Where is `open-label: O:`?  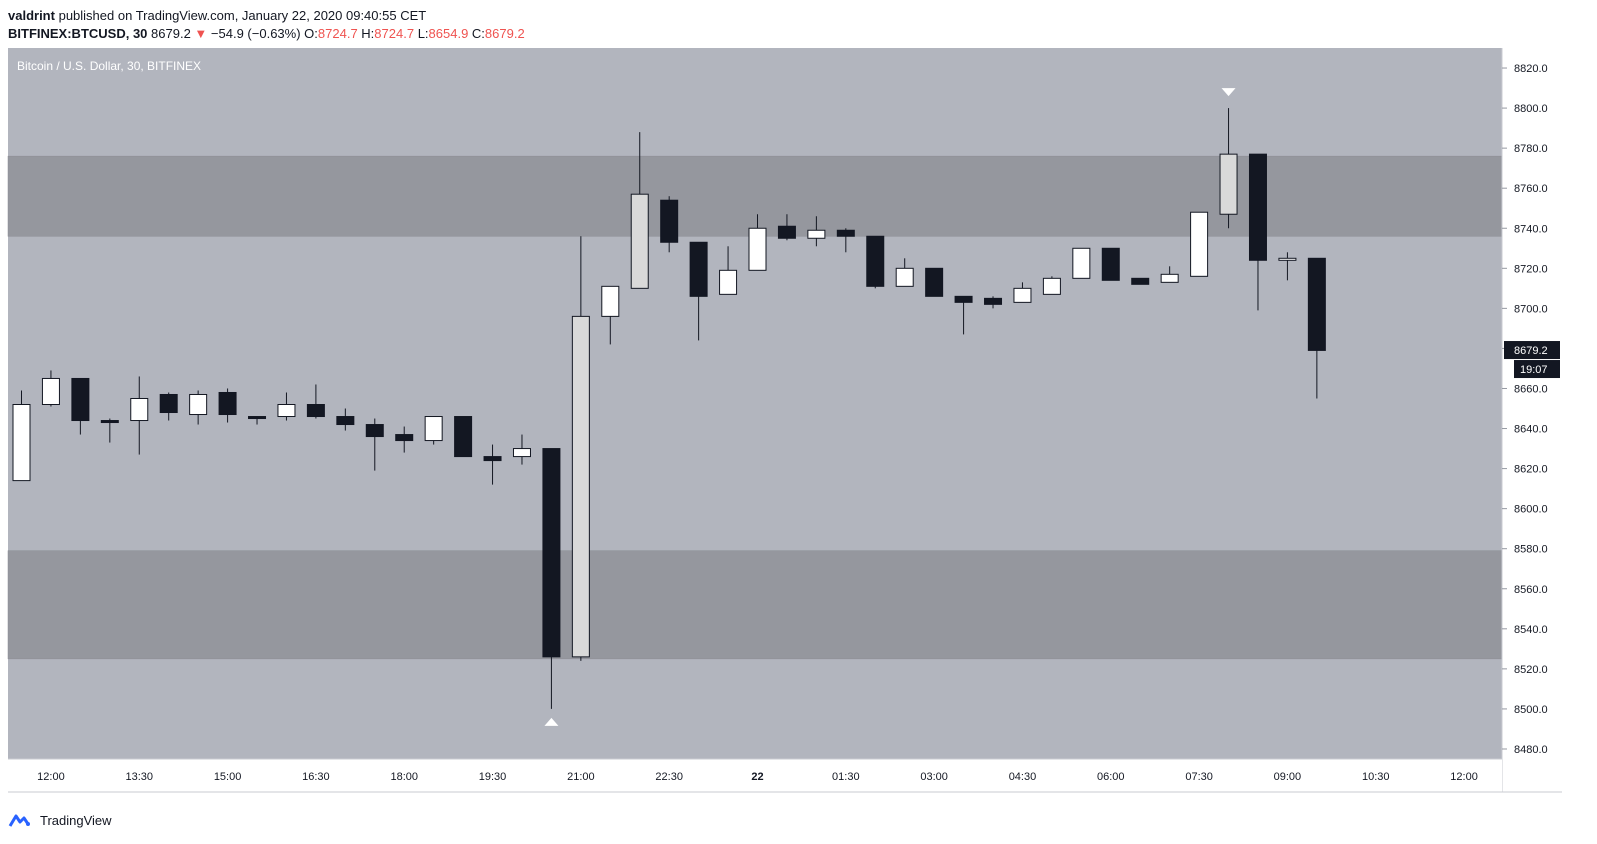
open-label: O: is located at coordinates (311, 33).